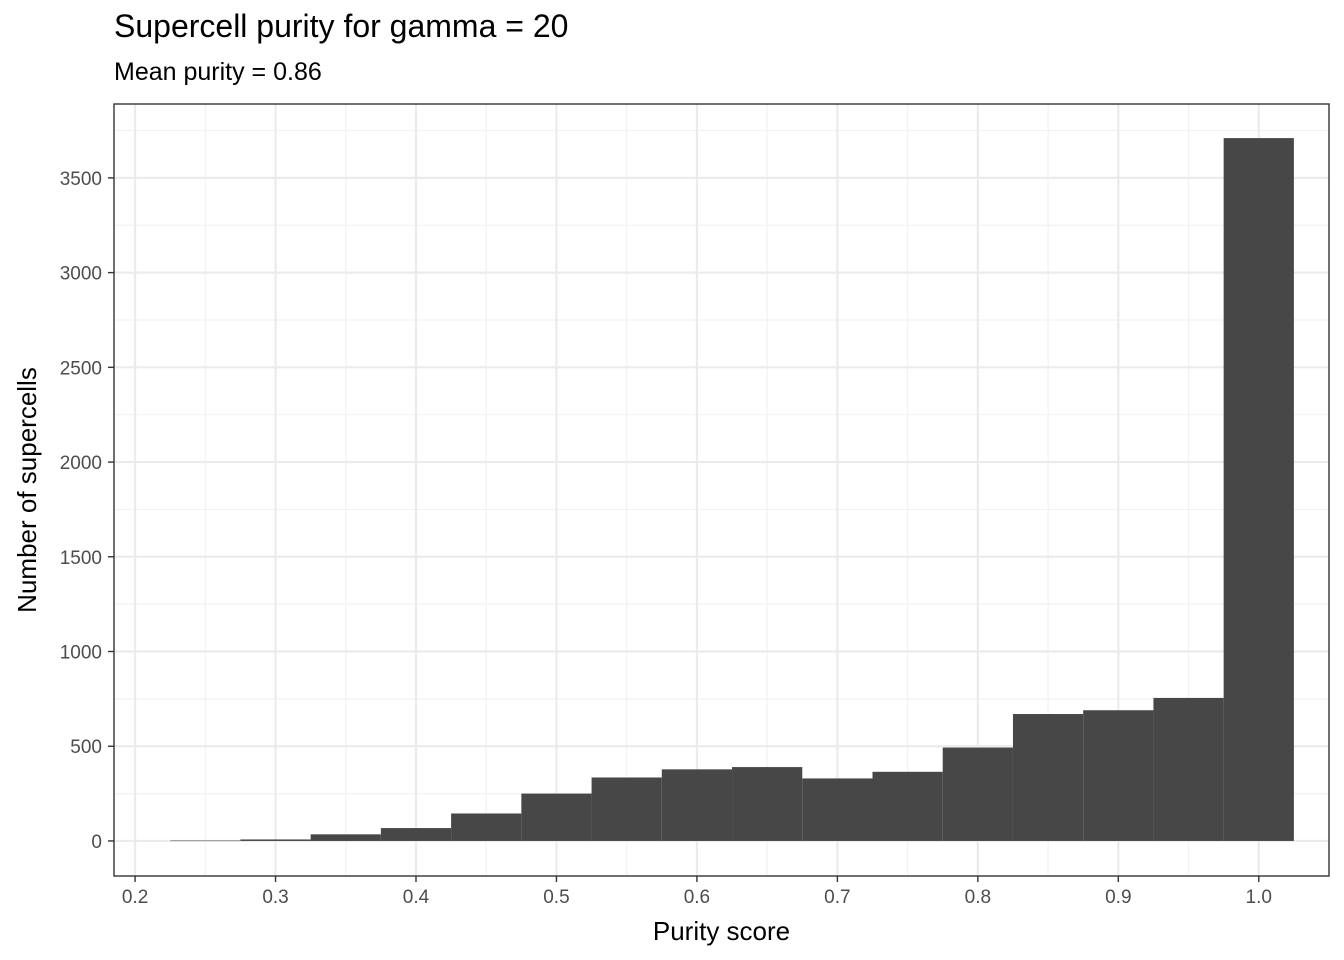 The width and height of the screenshot is (1344, 960). Describe the element at coordinates (721, 931) in the screenshot. I see `x-axis-title: Purity score` at that location.